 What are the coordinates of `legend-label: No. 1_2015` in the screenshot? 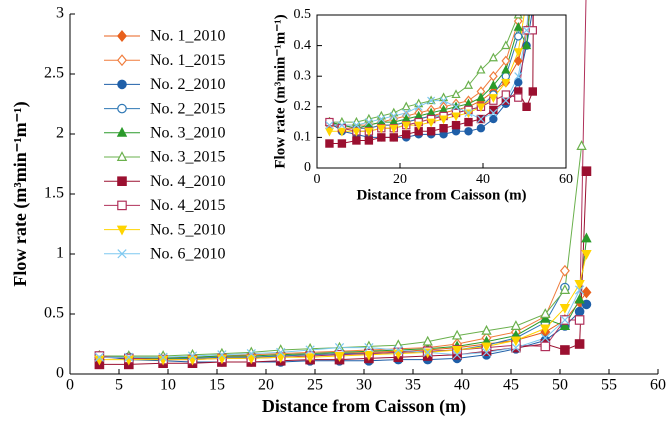 It's located at (188, 60).